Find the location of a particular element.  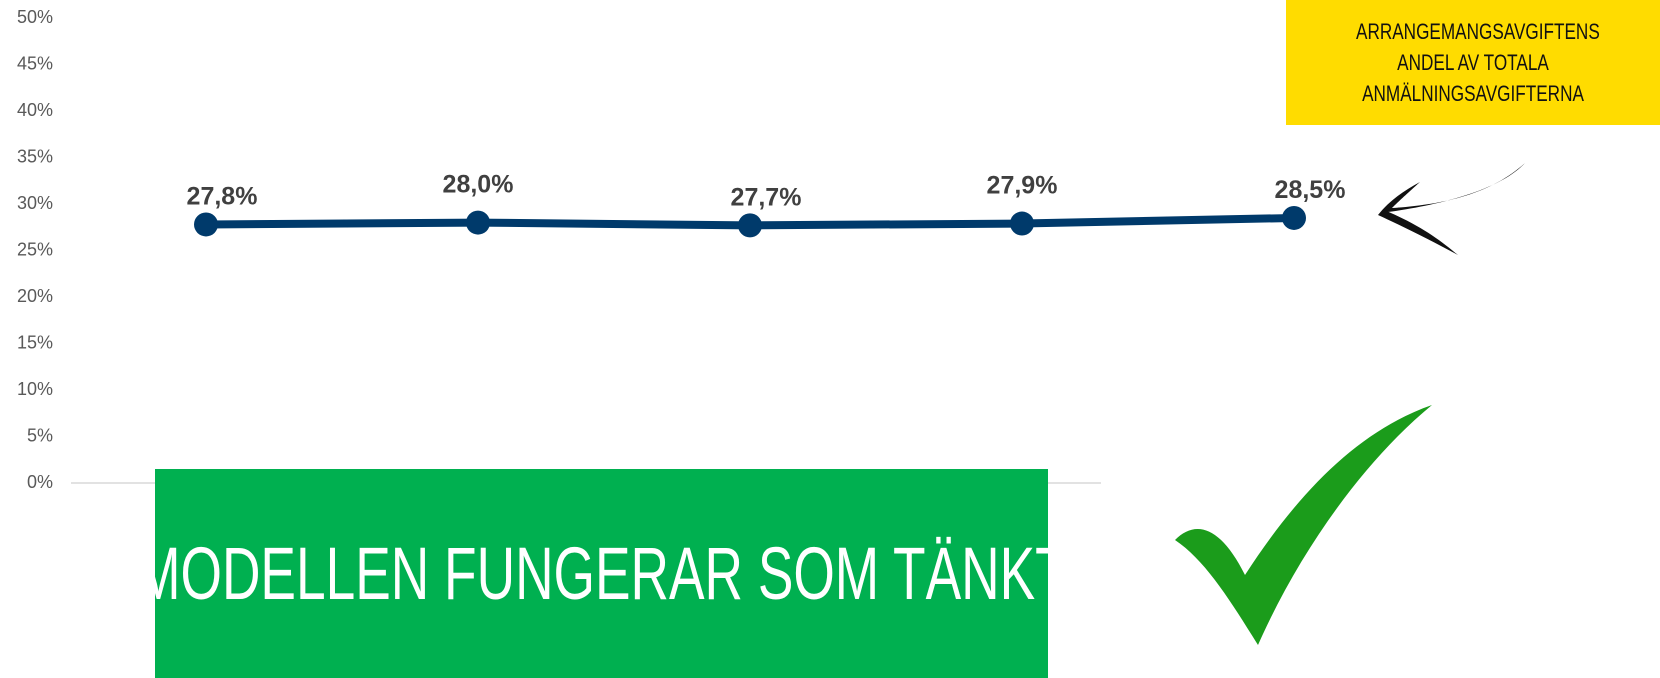

y-tick-label: 15% is located at coordinates (35, 342).